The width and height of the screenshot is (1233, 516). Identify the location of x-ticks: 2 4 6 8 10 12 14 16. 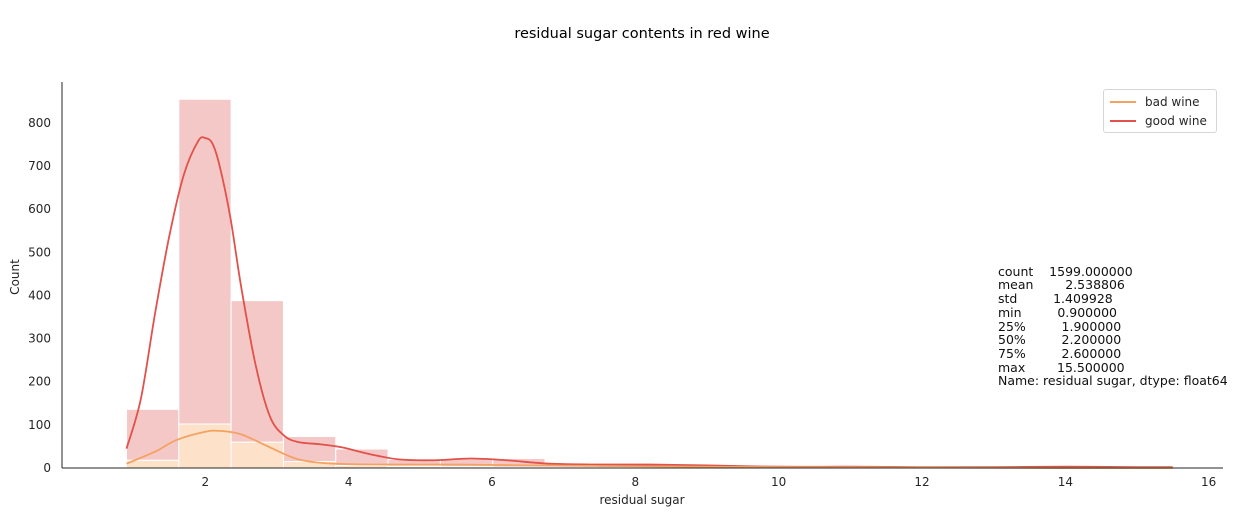
(709, 482).